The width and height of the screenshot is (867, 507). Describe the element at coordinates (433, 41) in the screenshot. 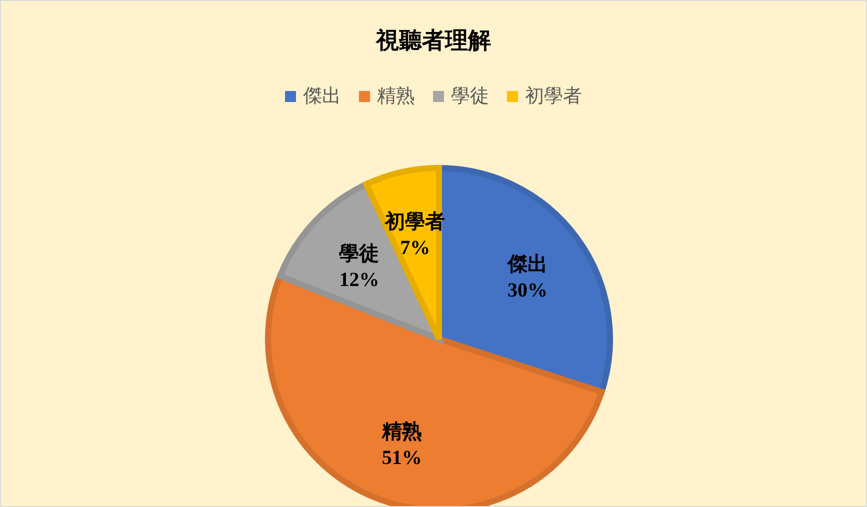

I see `chart-title: 視聽者理解` at that location.